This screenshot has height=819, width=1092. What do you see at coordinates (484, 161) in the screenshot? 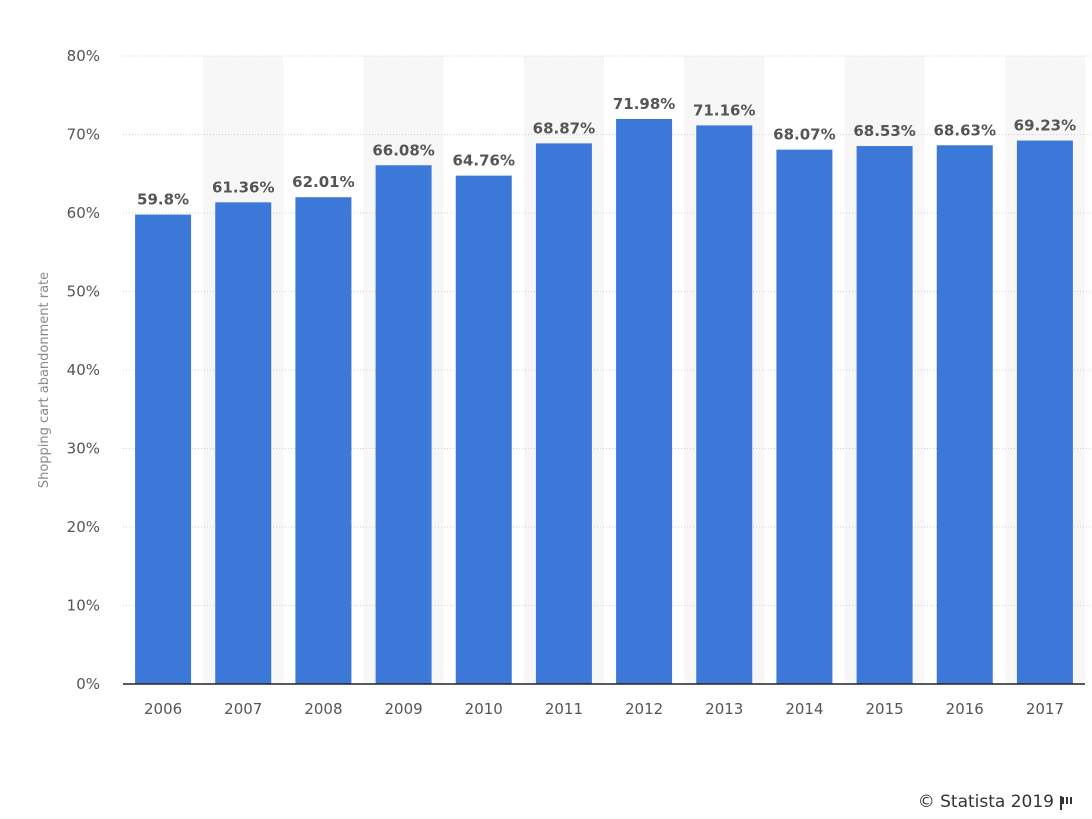
I see `bar-value-label: 64.76%` at bounding box center [484, 161].